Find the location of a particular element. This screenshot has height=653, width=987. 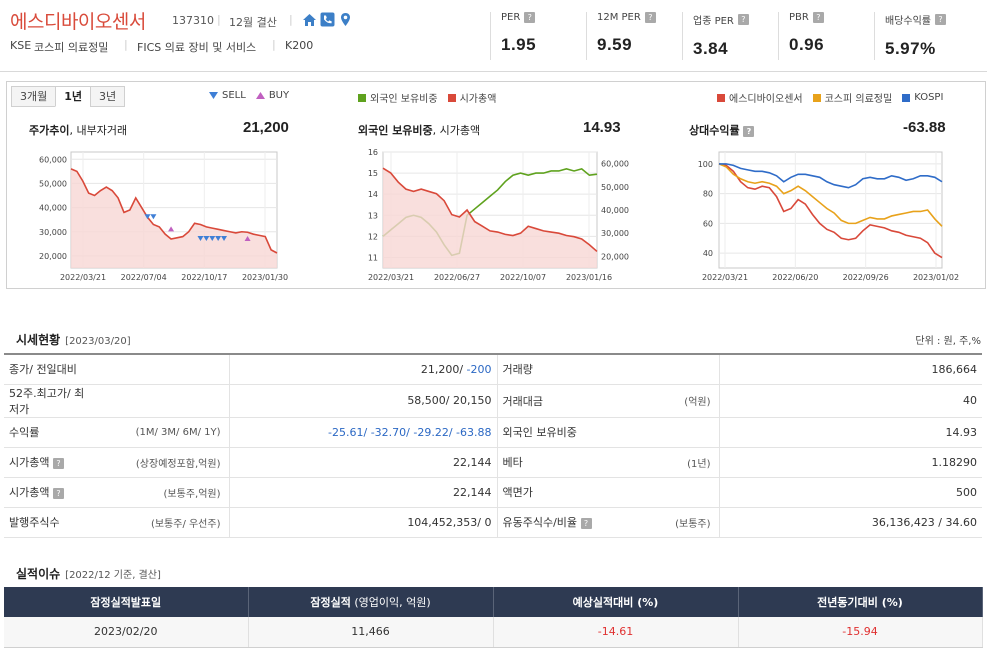

section-title-text: 실적이슈 is located at coordinates (38, 574).